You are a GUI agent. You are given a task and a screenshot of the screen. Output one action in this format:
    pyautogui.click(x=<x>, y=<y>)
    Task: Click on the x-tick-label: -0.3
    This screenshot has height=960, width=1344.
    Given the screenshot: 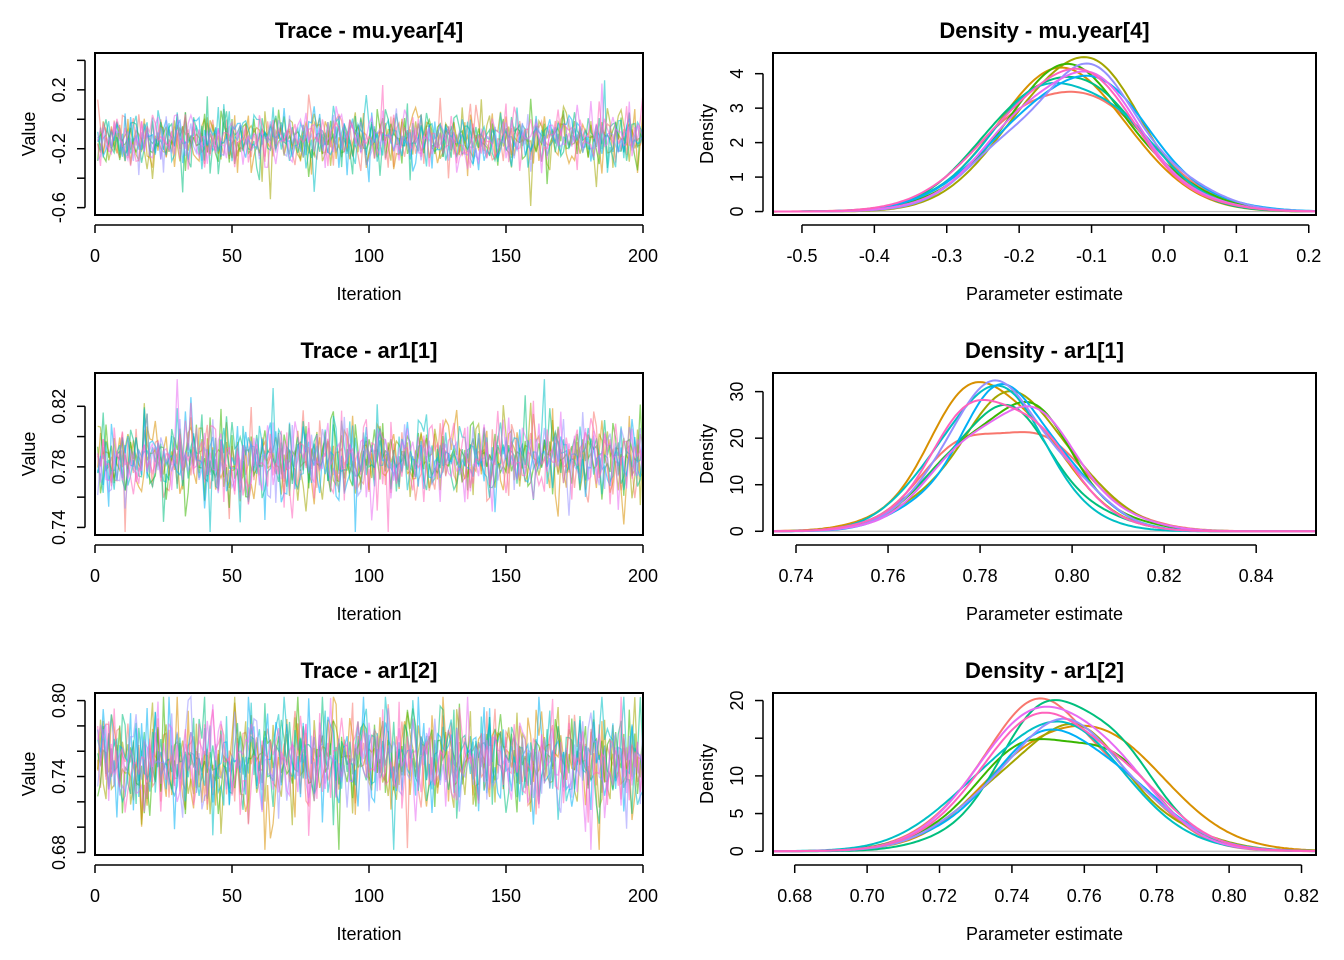 What is the action you would take?
    pyautogui.click(x=946, y=256)
    